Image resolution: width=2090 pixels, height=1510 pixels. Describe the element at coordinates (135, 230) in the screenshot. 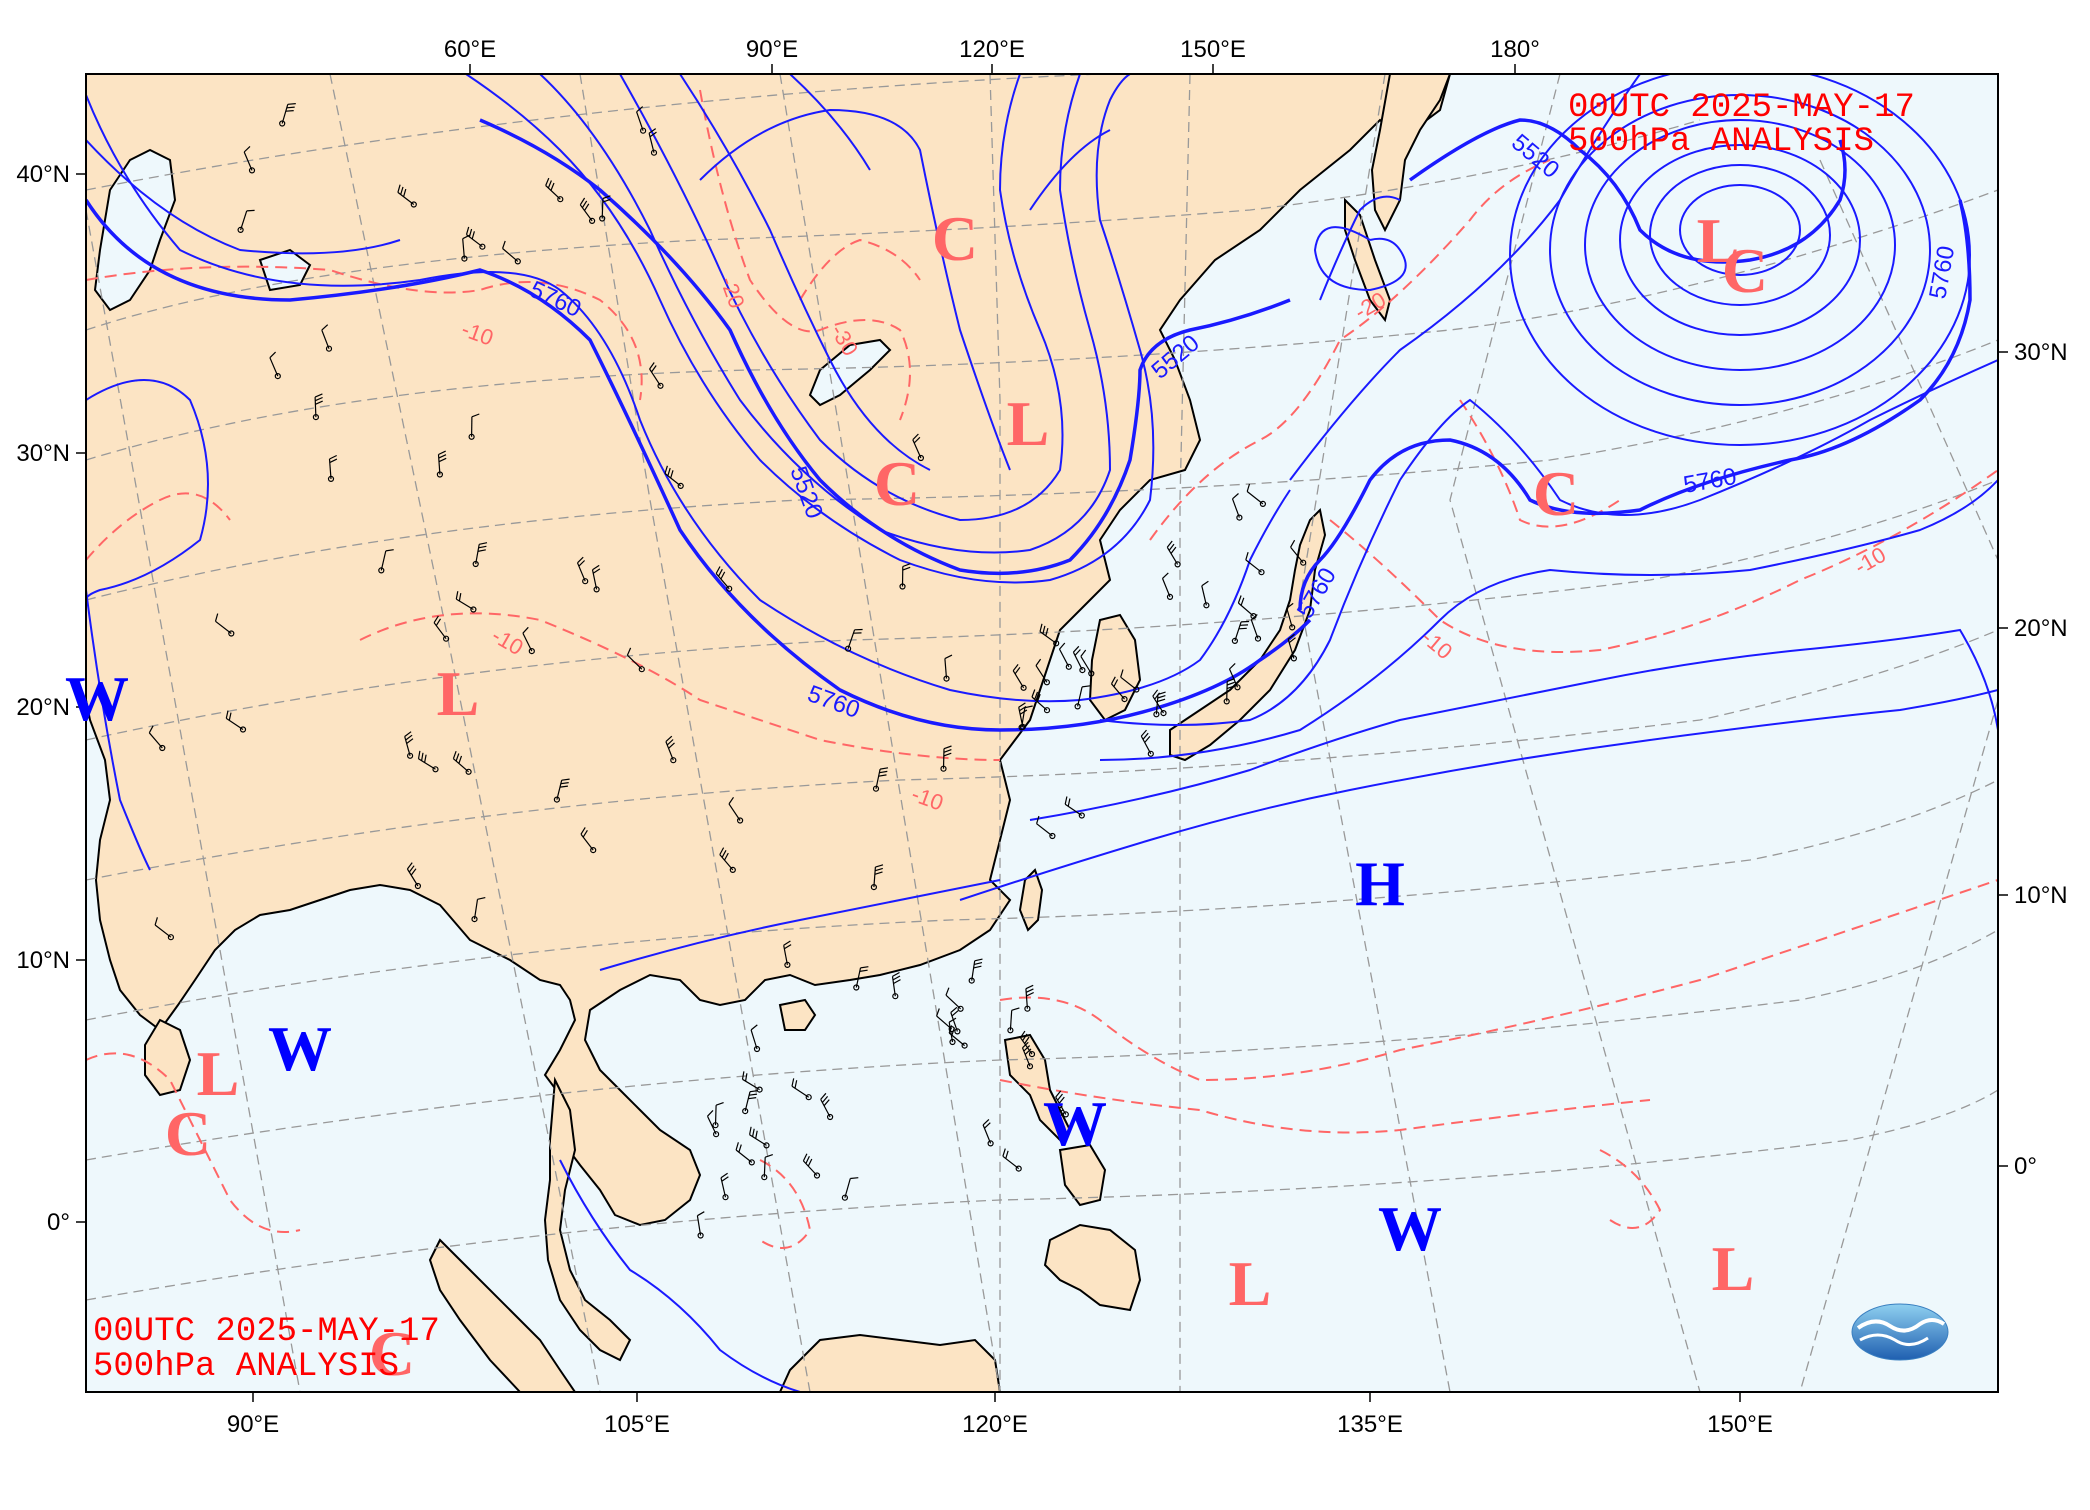

I see `caspian-sea` at that location.